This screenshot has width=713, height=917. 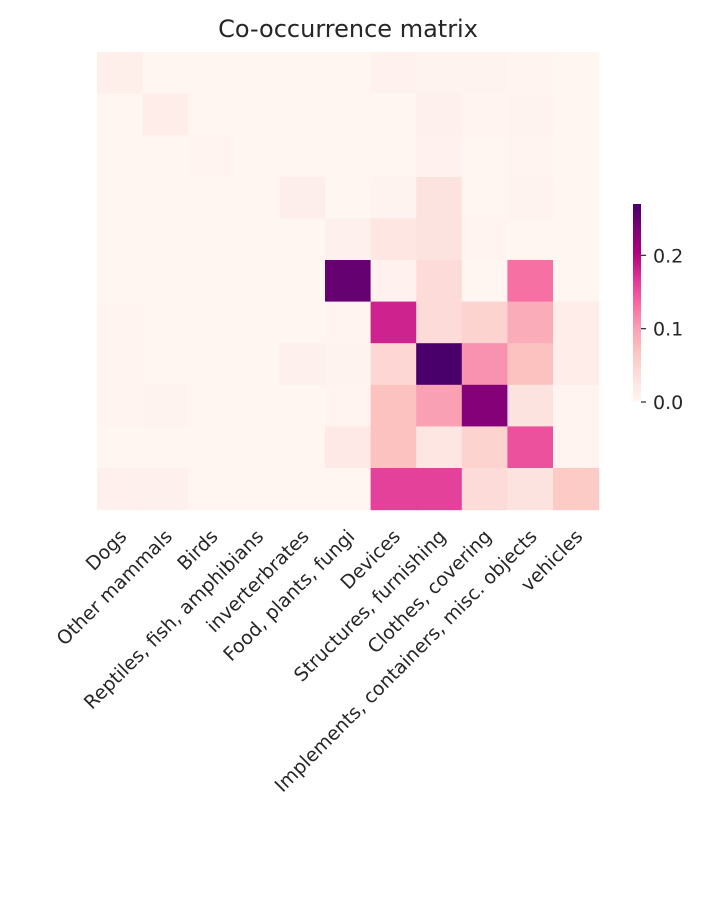 What do you see at coordinates (668, 256) in the screenshot?
I see `colorbar-tick-label: 0.2` at bounding box center [668, 256].